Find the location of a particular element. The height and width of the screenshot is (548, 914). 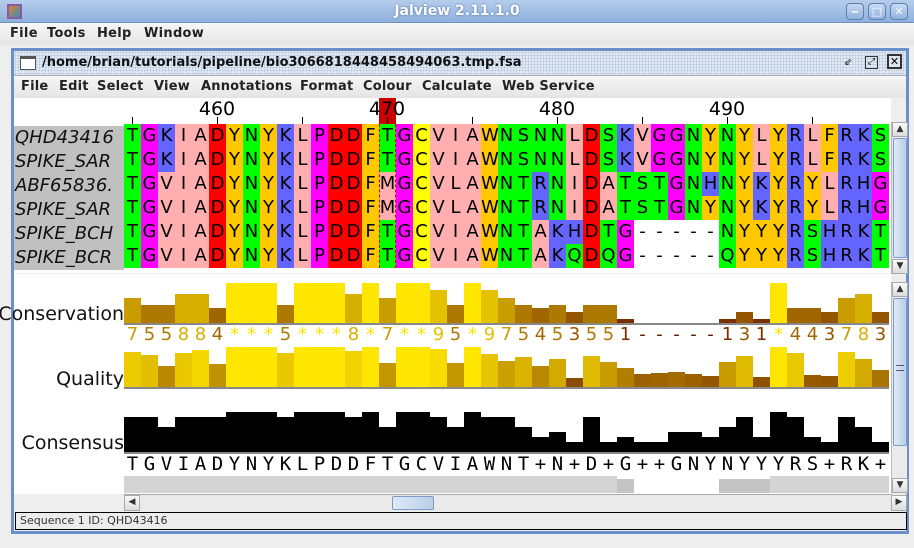

residue: W is located at coordinates (490, 160).